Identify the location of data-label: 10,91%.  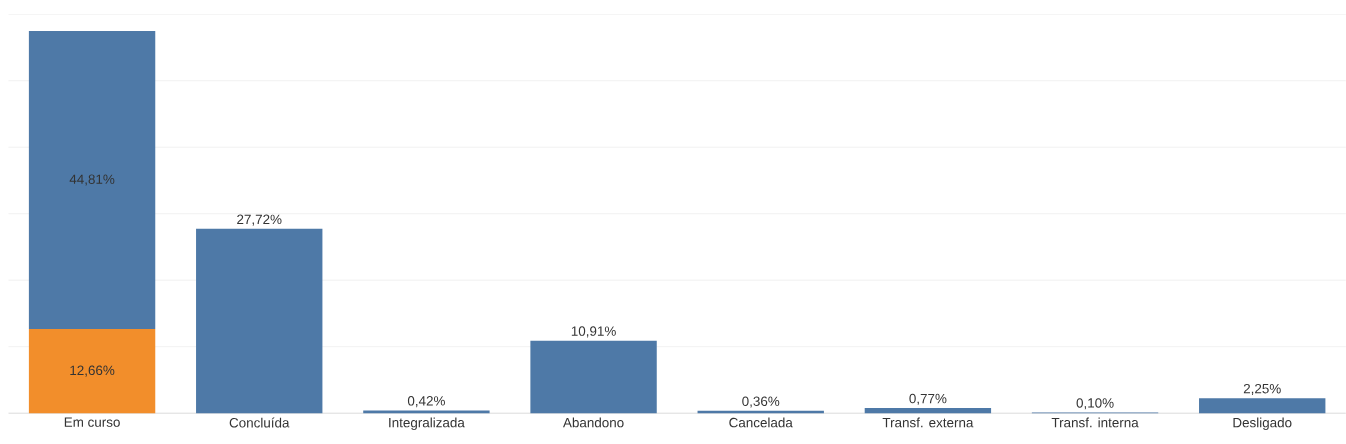
(593, 332).